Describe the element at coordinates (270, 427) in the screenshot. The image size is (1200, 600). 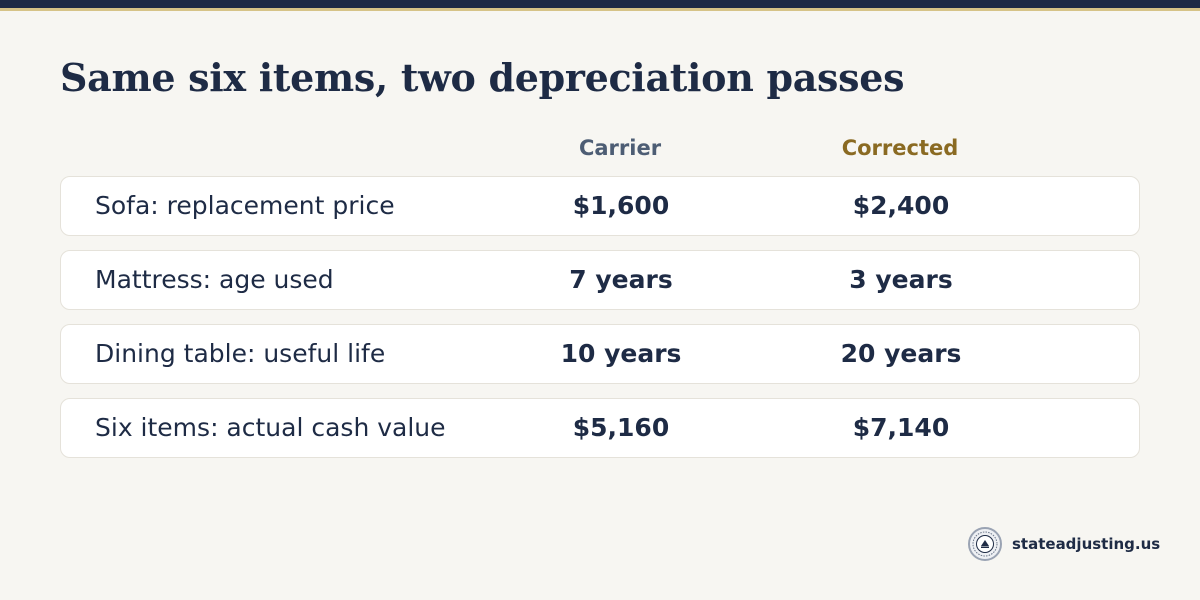
I see `row-label: Six items: actual cash value` at that location.